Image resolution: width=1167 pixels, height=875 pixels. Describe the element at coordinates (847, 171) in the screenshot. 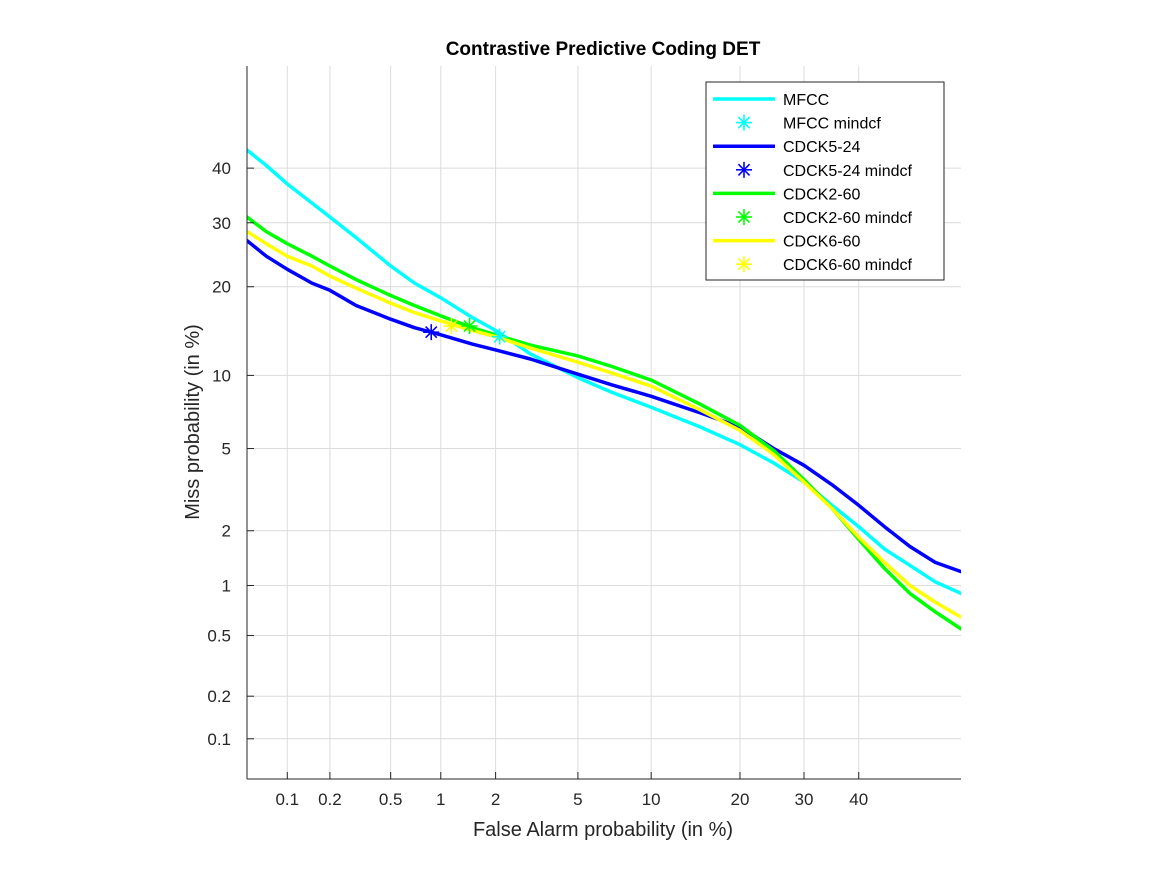

I see `legend-label-cdck5-24-mindcf: CDCK5-24 mindcf` at that location.